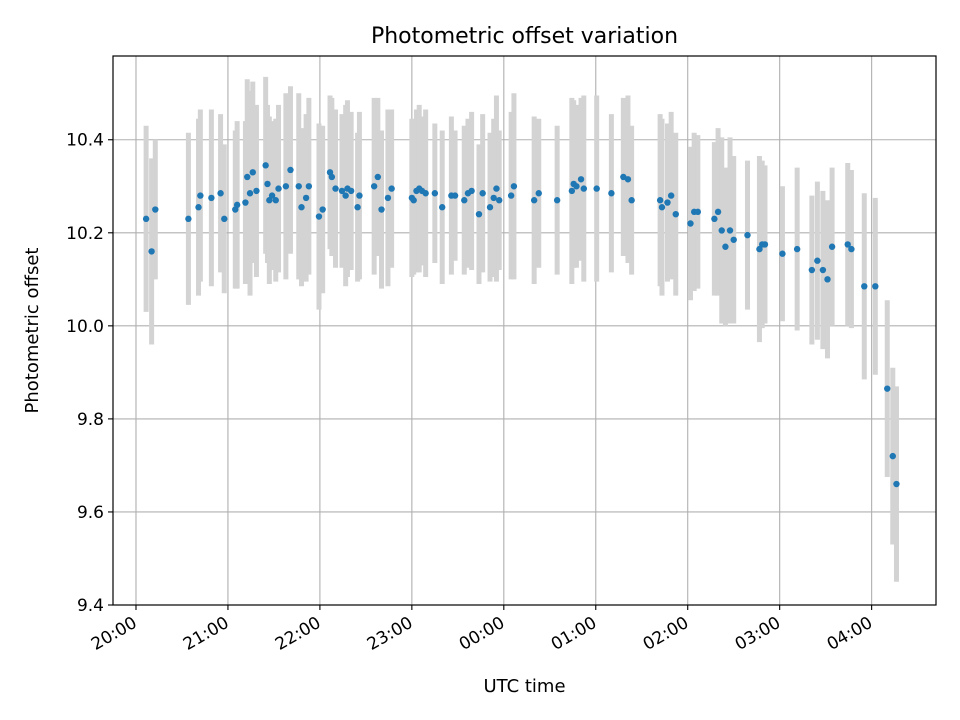  Describe the element at coordinates (666, 634) in the screenshot. I see `x-tick-label: 02:00` at that location.